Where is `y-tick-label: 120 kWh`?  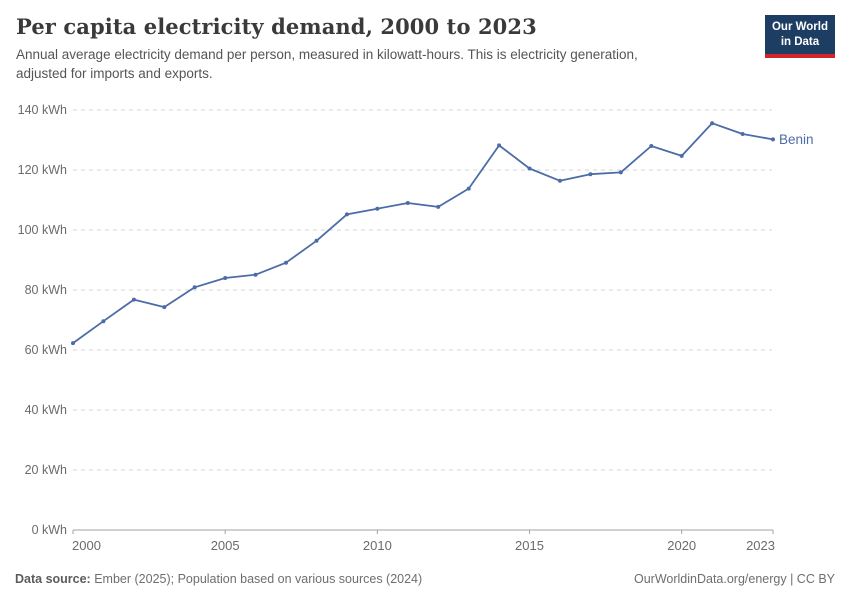 y-tick-label: 120 kWh is located at coordinates (42, 170).